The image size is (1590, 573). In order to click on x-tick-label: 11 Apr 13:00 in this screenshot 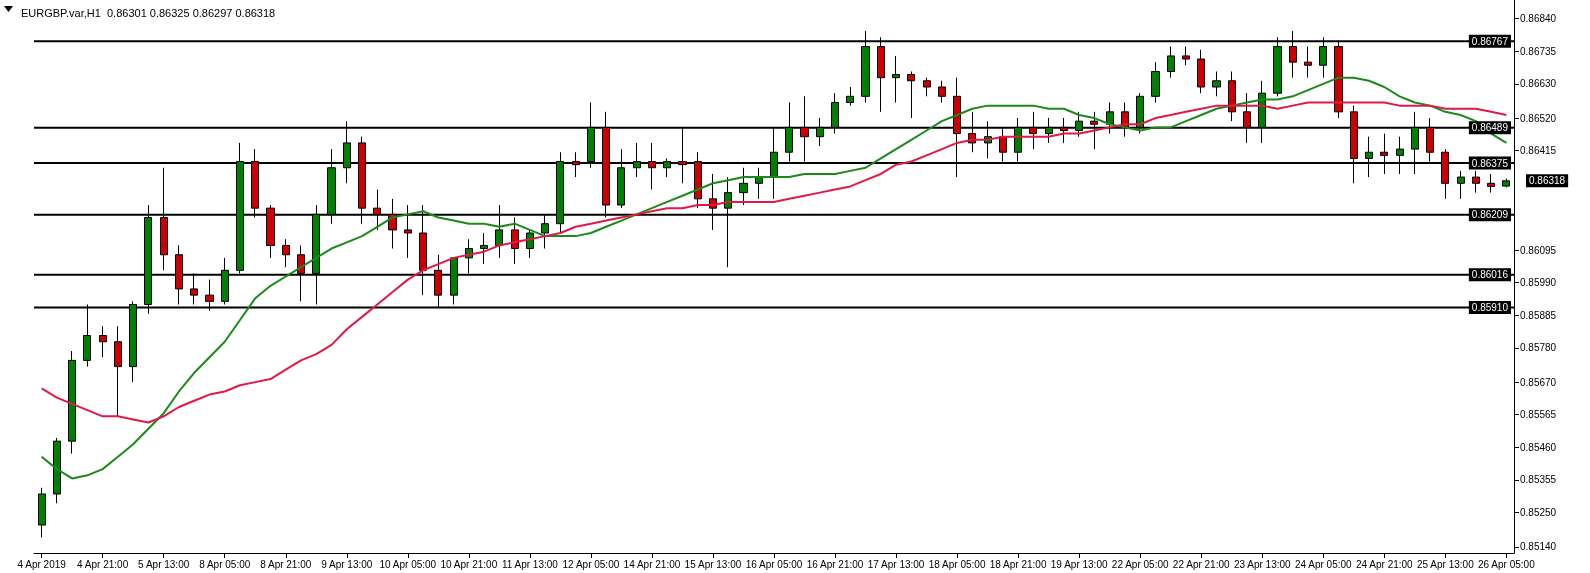, I will do `click(530, 564)`.